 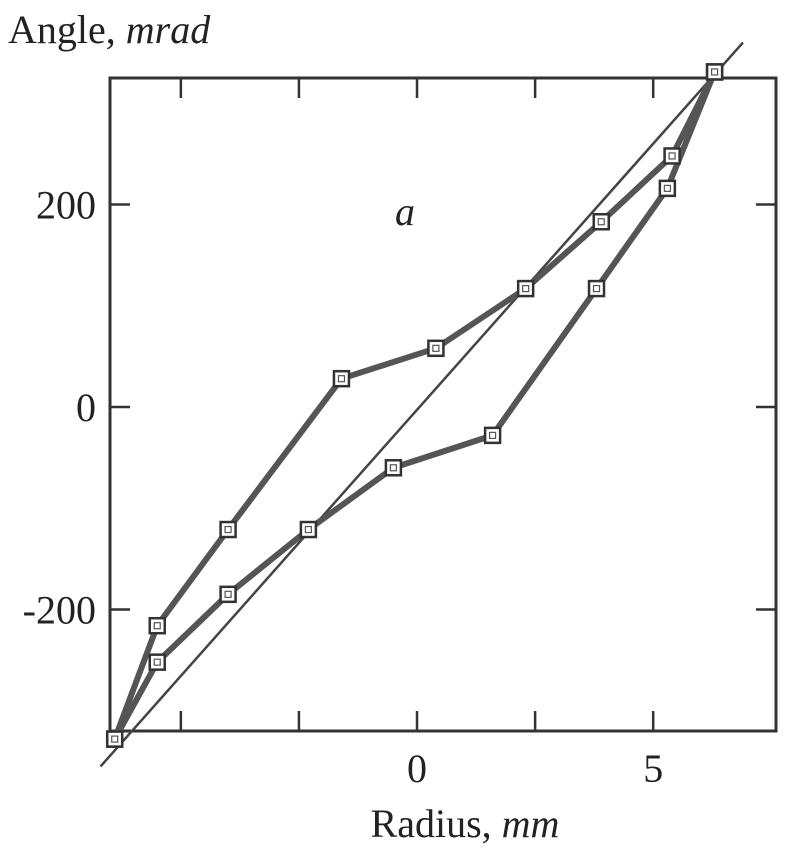 I want to click on x-axis-title-text: Radius,, so click(x=436, y=823).